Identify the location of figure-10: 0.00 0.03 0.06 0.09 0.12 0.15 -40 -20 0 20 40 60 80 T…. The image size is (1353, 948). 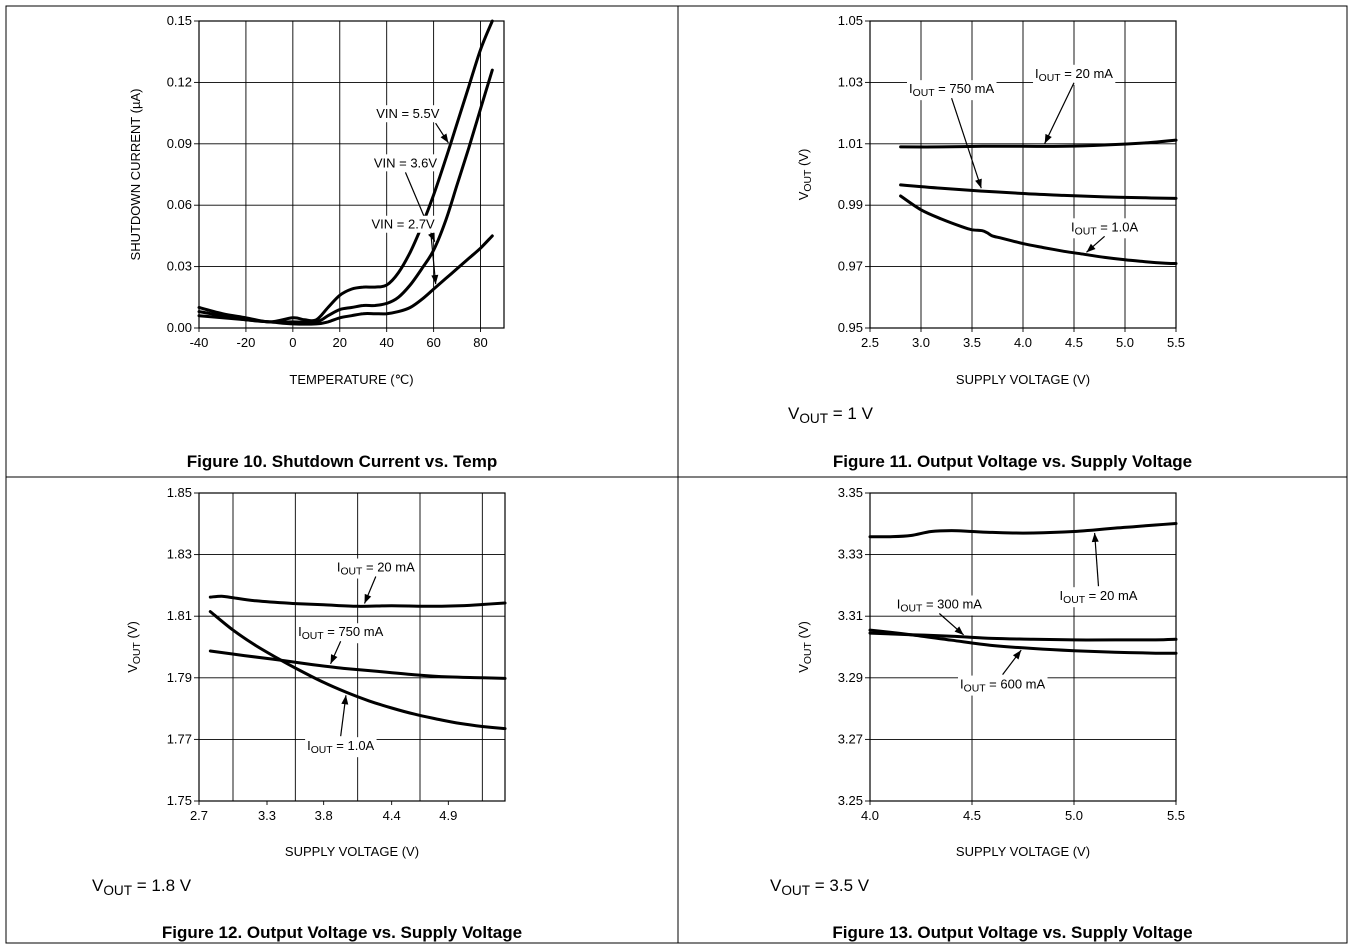
(316, 242).